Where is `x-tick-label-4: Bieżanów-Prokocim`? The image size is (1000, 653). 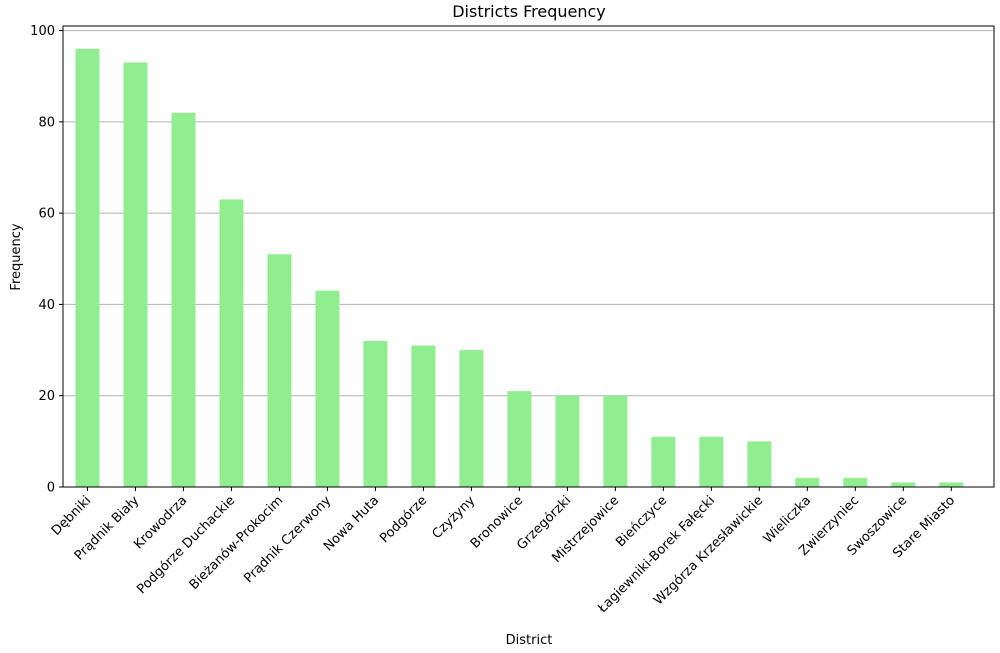
x-tick-label-4: Bieżanów-Prokocim is located at coordinates (237, 543).